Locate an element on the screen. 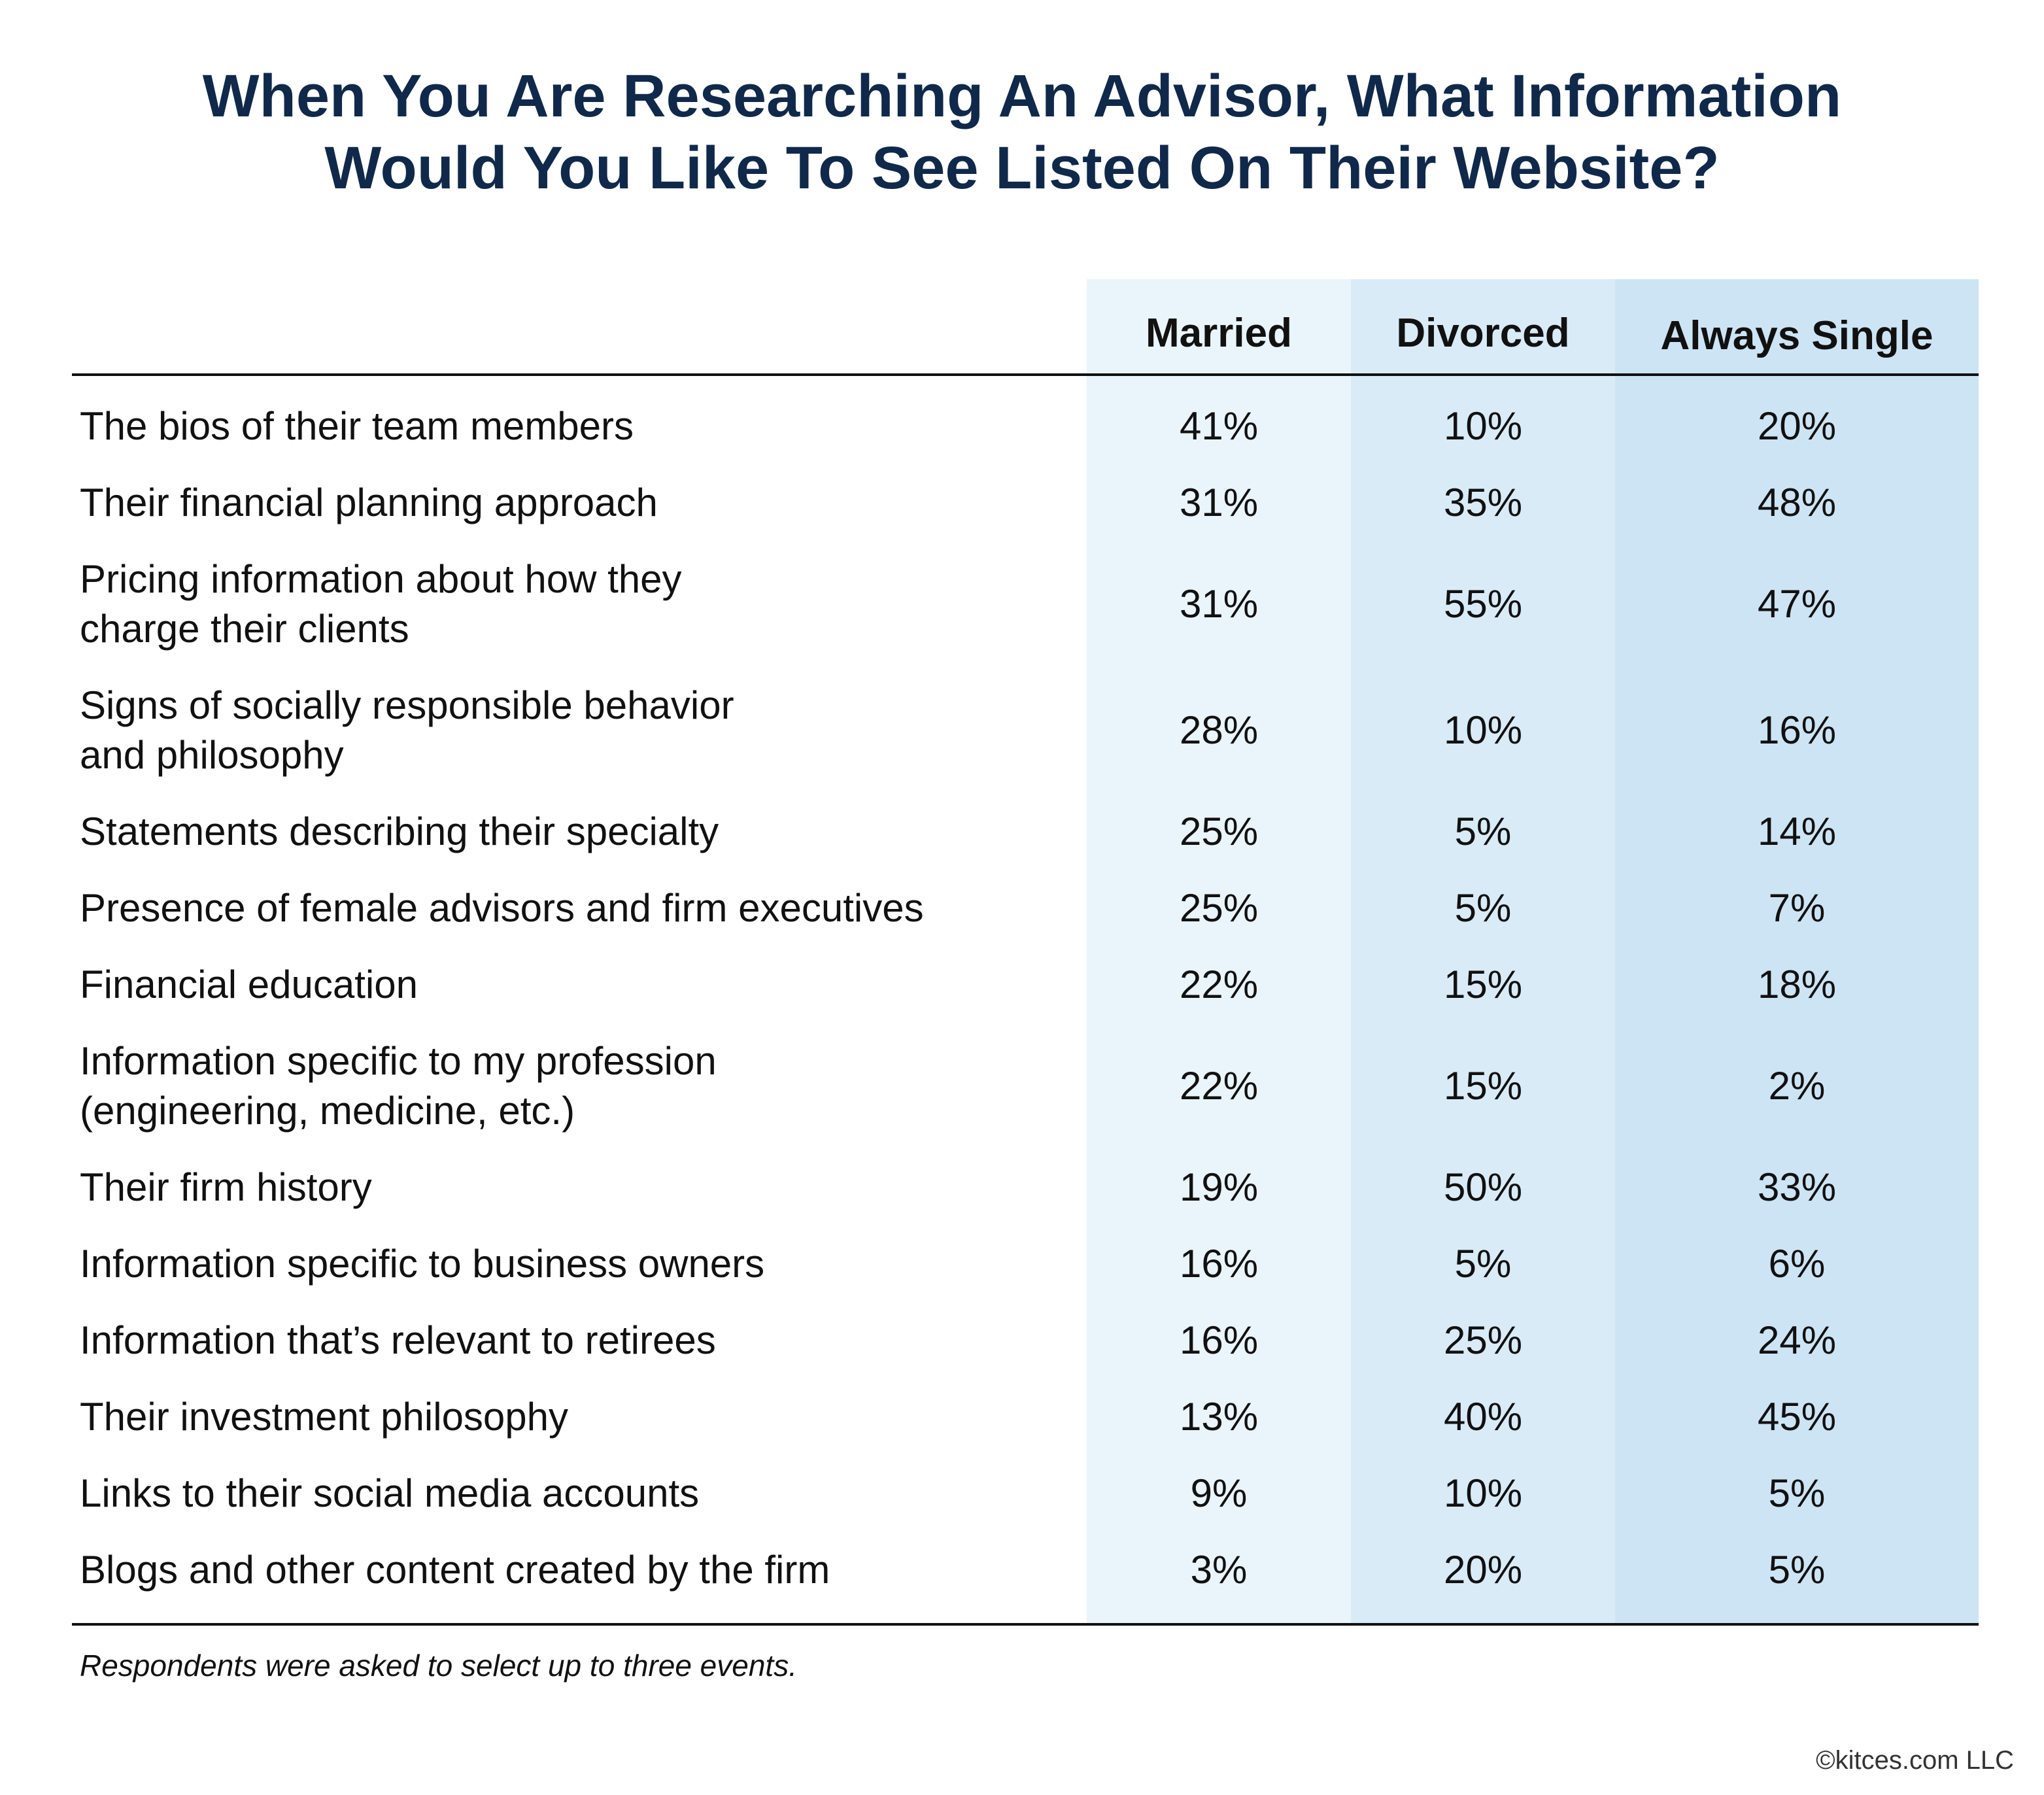 This screenshot has width=2044, height=1795. row-label-line: The bios of their team members is located at coordinates (357, 426).